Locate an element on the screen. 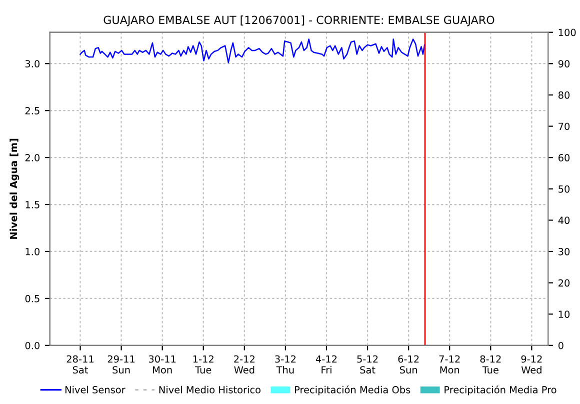  x-tick-label: 1-12 Tue is located at coordinates (203, 364).